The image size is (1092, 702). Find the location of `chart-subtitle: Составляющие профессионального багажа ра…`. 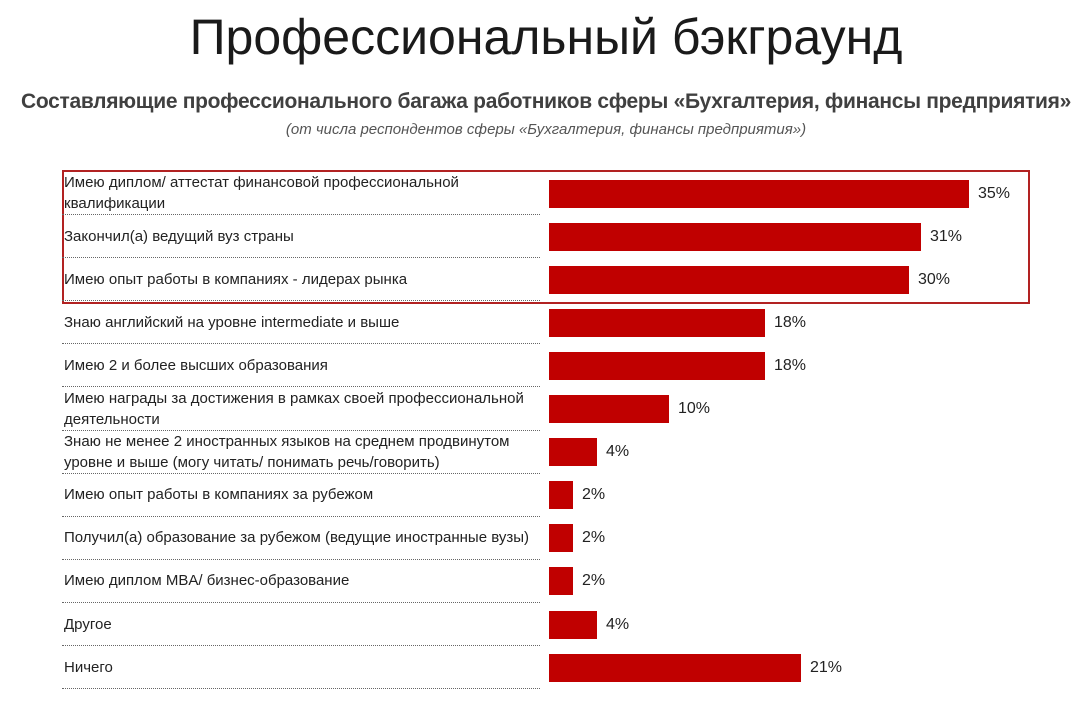

chart-subtitle: Составляющие профессионального багажа ра… is located at coordinates (545, 101).